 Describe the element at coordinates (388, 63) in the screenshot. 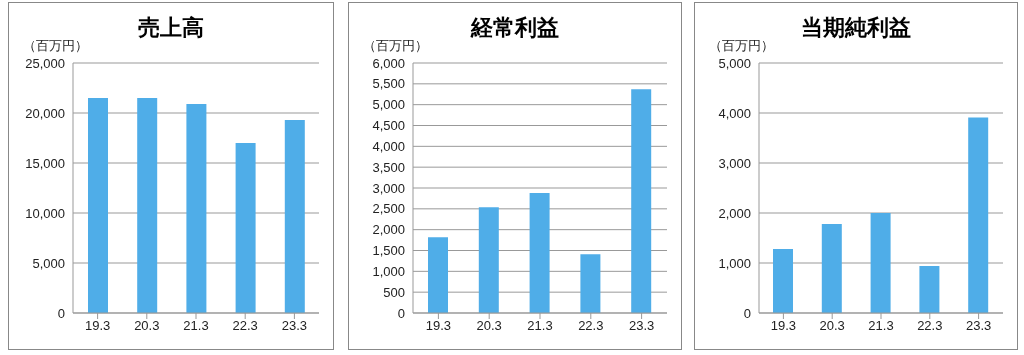

I see `y-tick-label: 6,000` at that location.